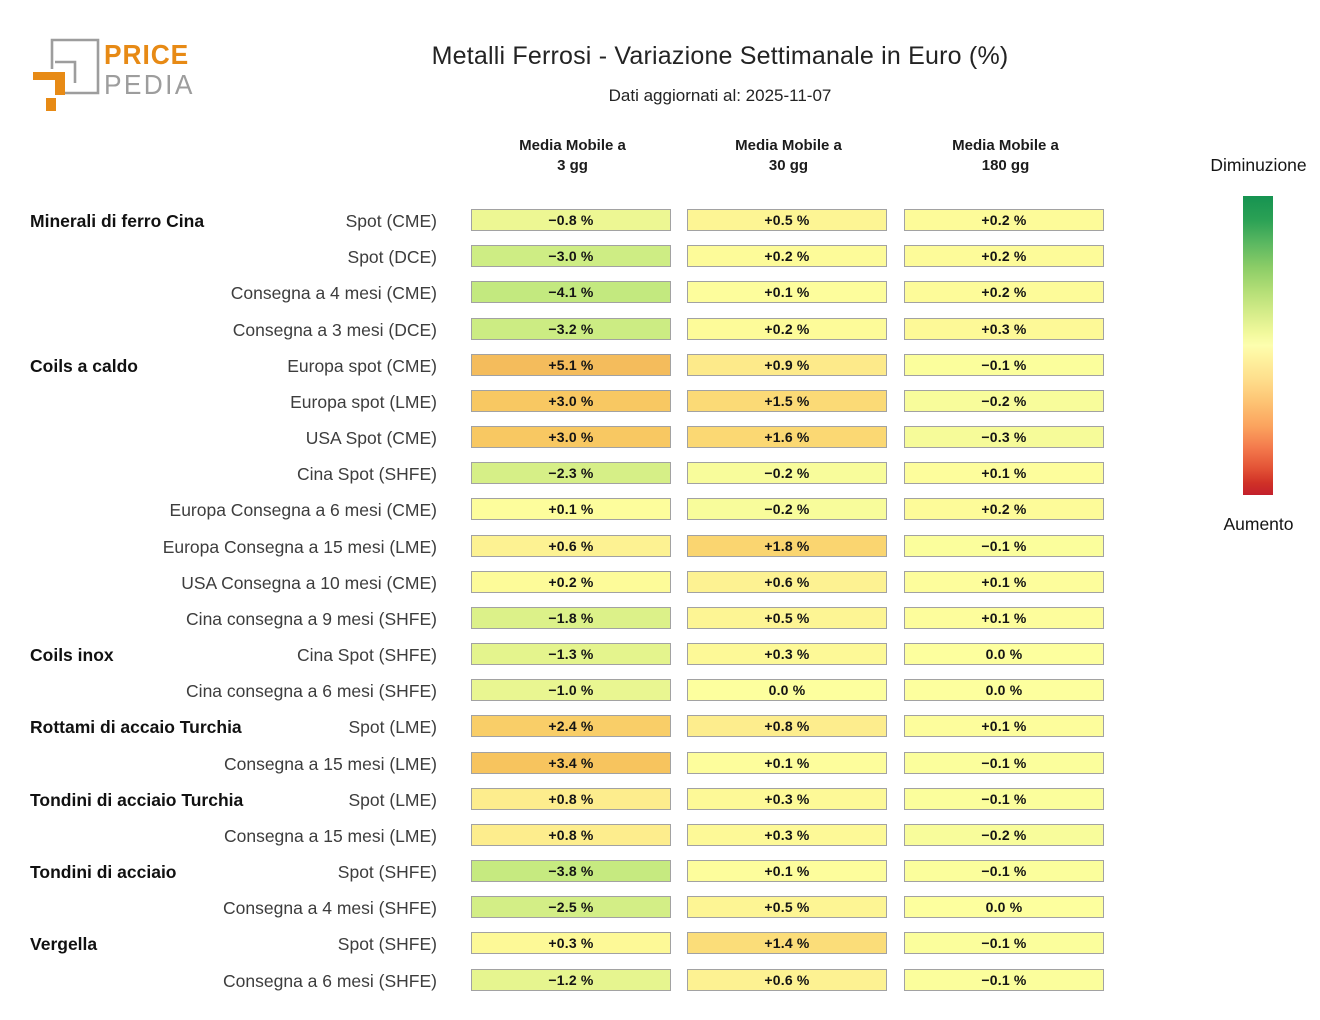 This screenshot has width=1320, height=1020. What do you see at coordinates (571, 292) in the screenshot?
I see `heatmap-cell: −4.1 %` at bounding box center [571, 292].